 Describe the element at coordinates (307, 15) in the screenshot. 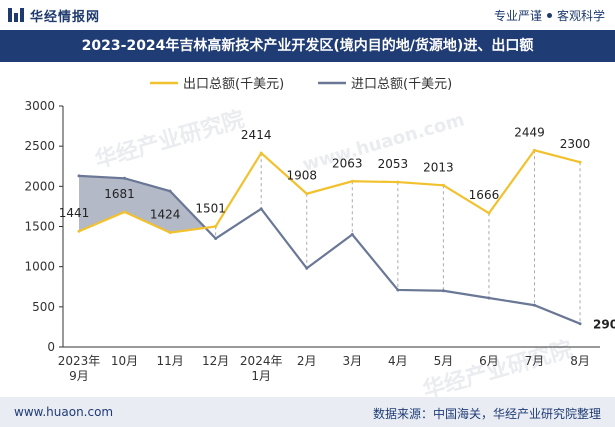

I see `top-bar: 华经情报网 专业严谨 客观科学` at that location.